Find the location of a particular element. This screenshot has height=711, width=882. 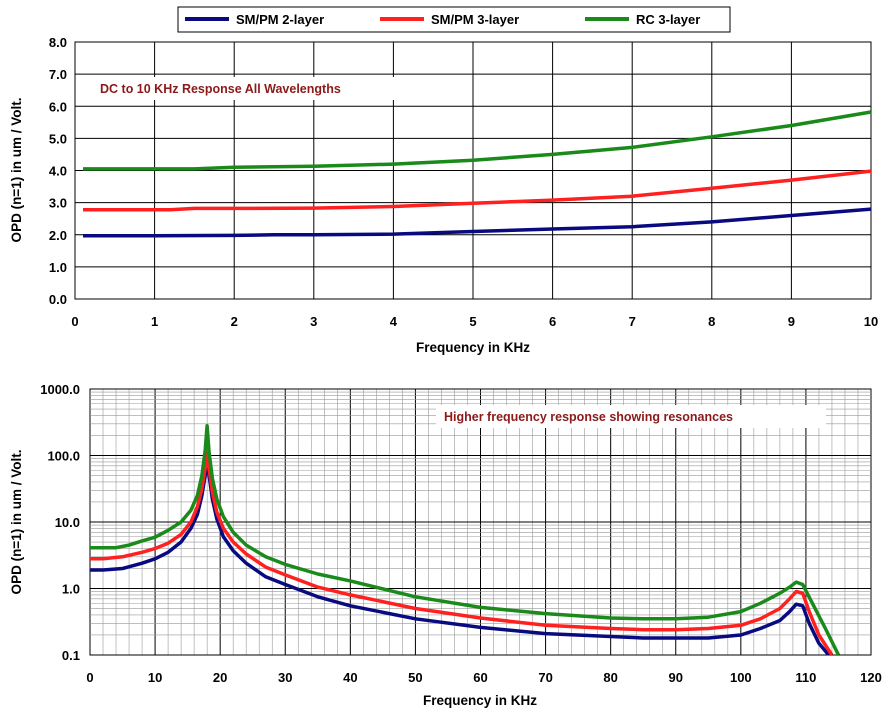

x-tick-label: 4 is located at coordinates (394, 321).